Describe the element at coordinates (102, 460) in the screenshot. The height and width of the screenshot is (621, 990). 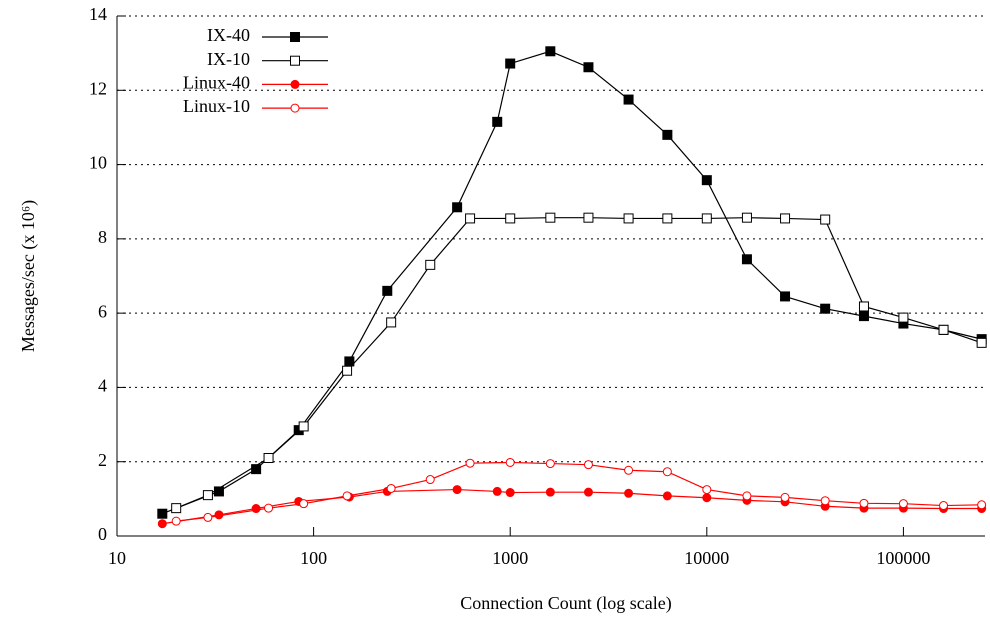
I see `y-tick-label: 2` at that location.